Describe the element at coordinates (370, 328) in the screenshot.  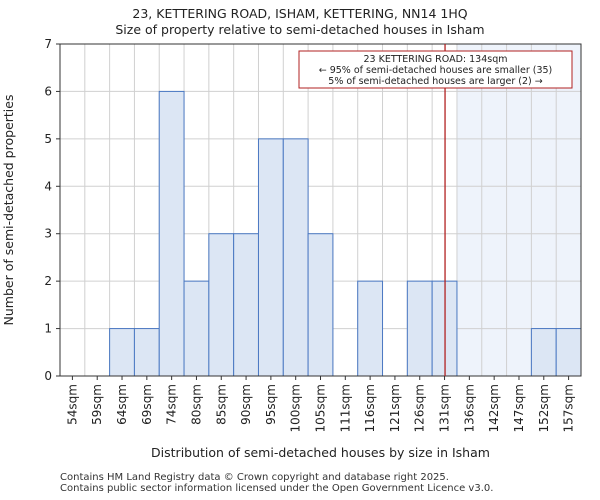
I see `bar-116sqm` at that location.